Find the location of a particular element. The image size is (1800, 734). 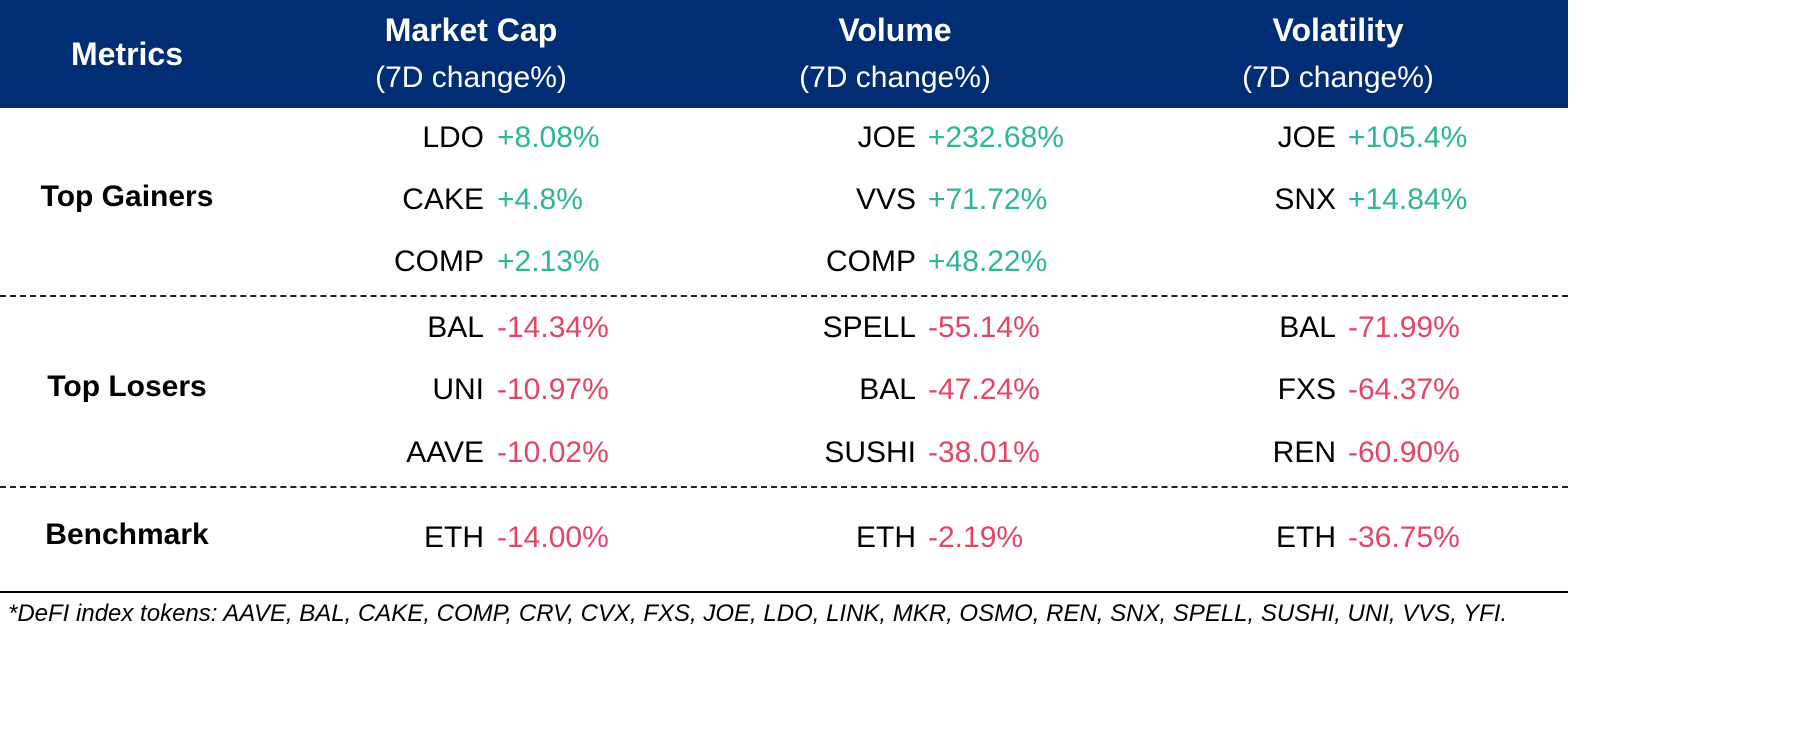

header-market-cap-sub: (7D change%) is located at coordinates (471, 77).